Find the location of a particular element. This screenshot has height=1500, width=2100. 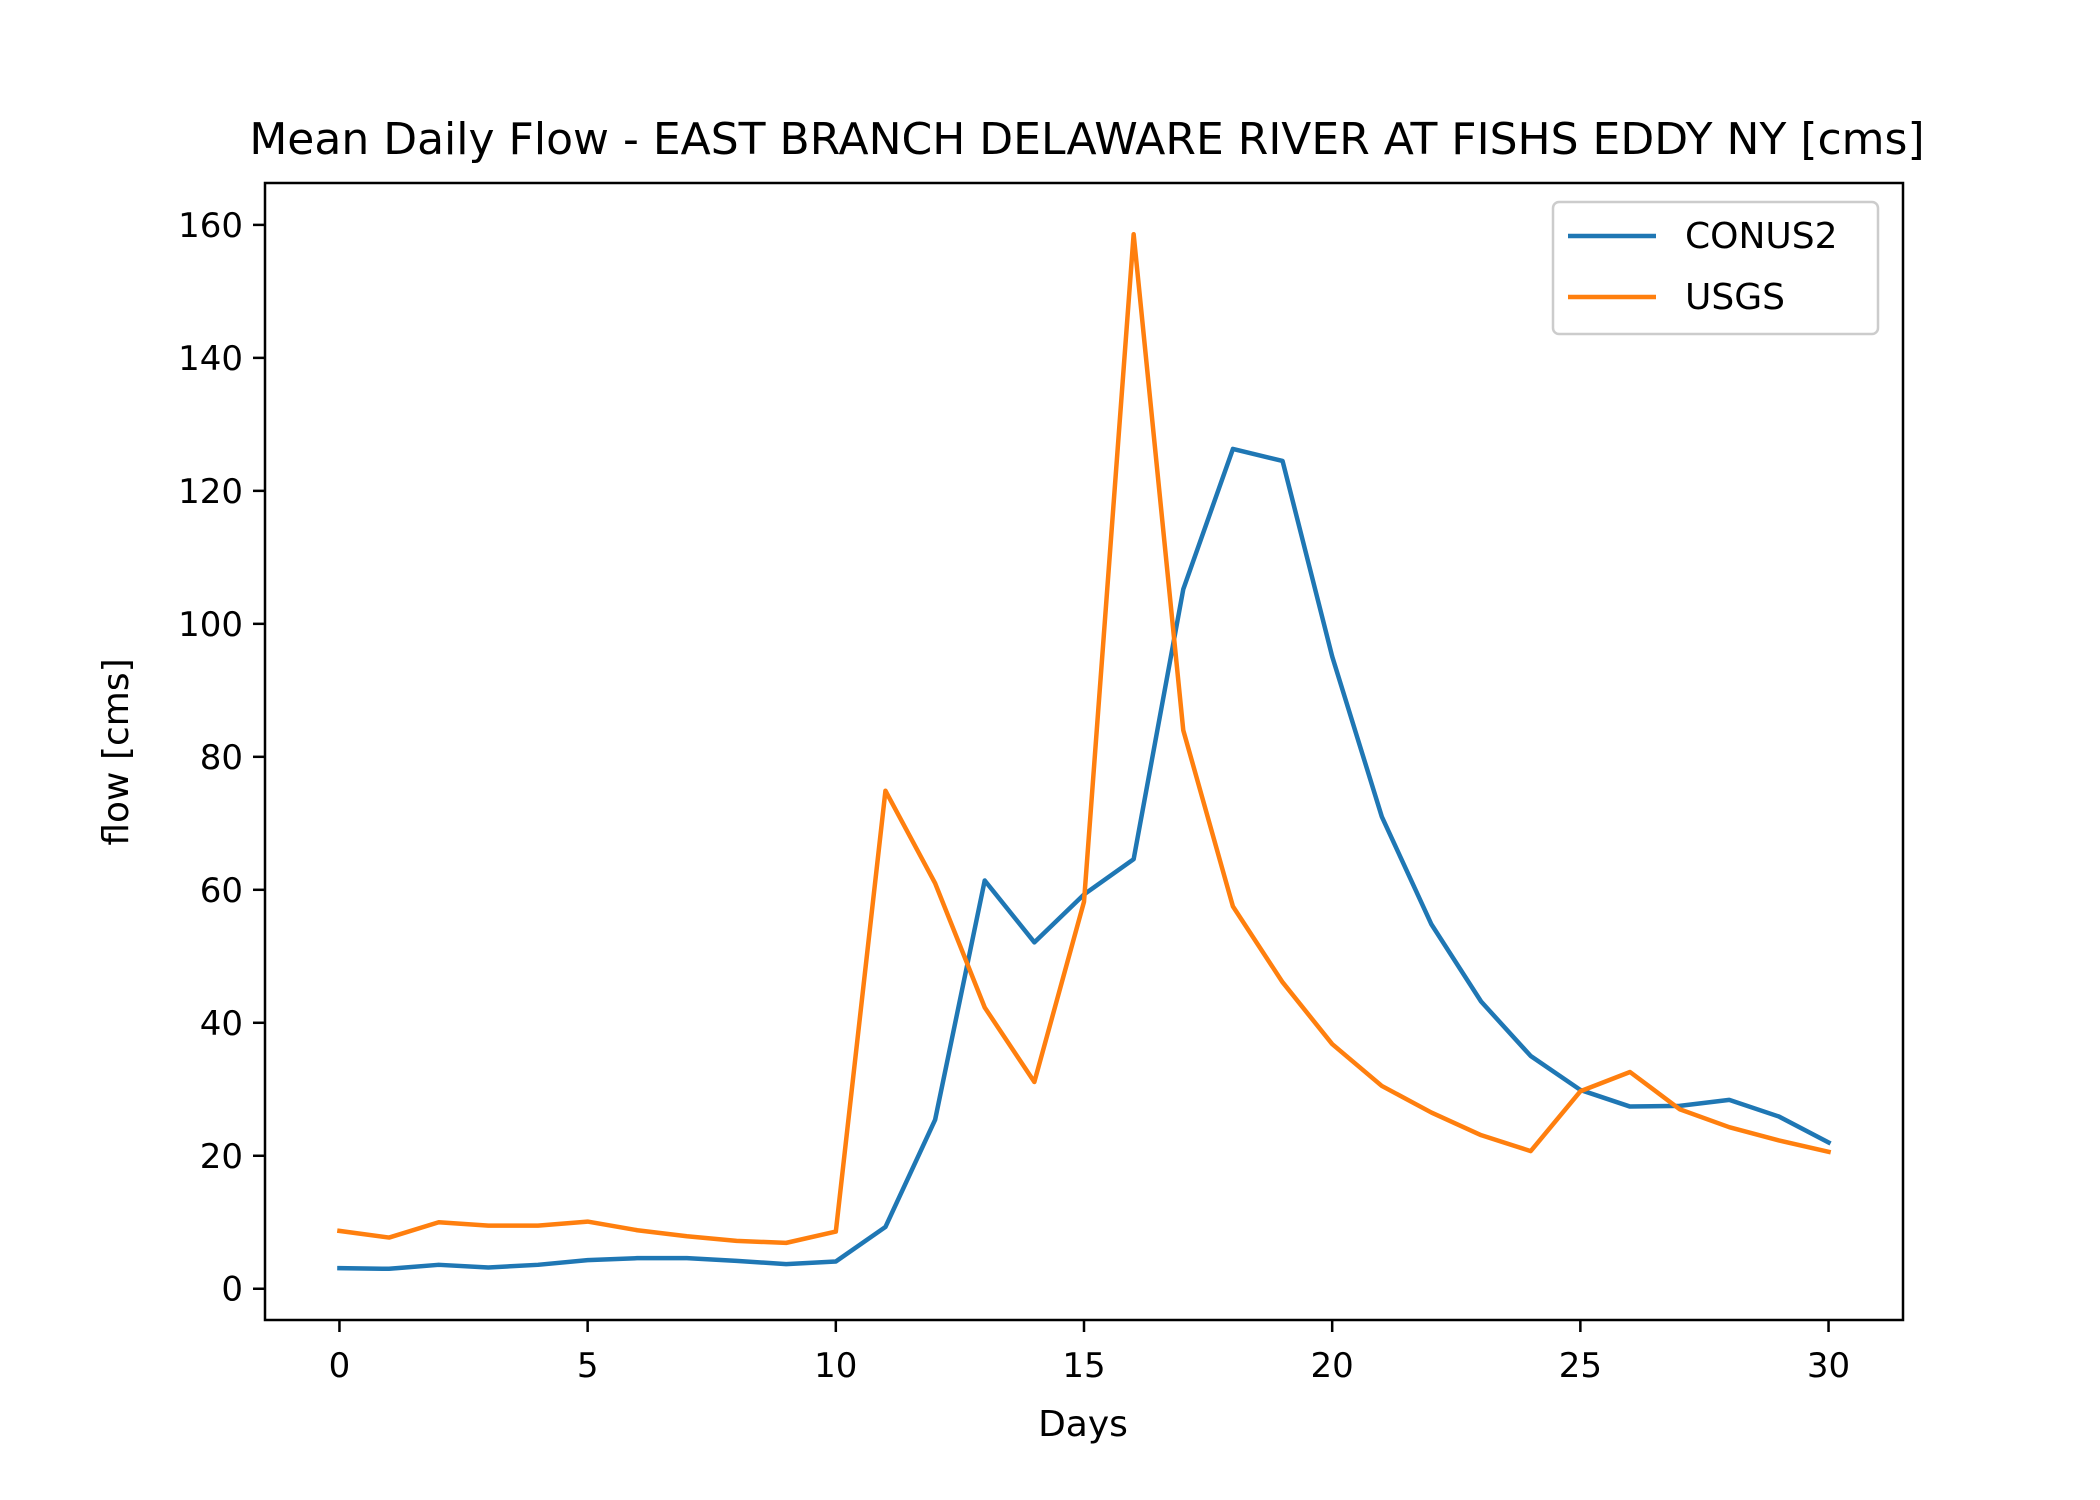

y-tick-label: 140 is located at coordinates (210, 359).